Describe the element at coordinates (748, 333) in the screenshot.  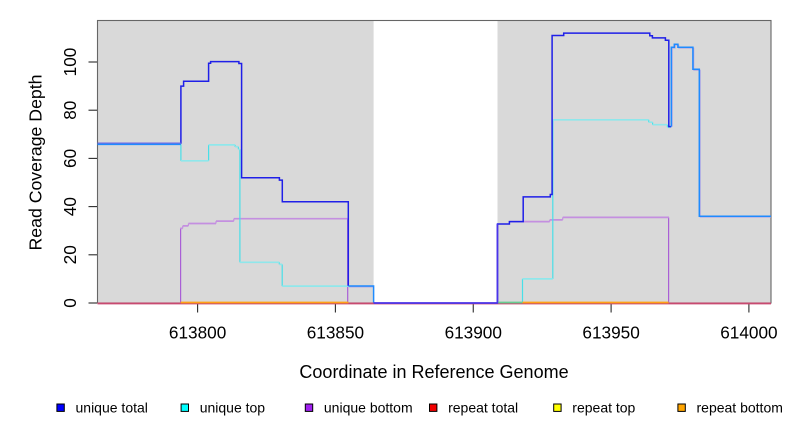
I see `svg-text: 614000` at that location.